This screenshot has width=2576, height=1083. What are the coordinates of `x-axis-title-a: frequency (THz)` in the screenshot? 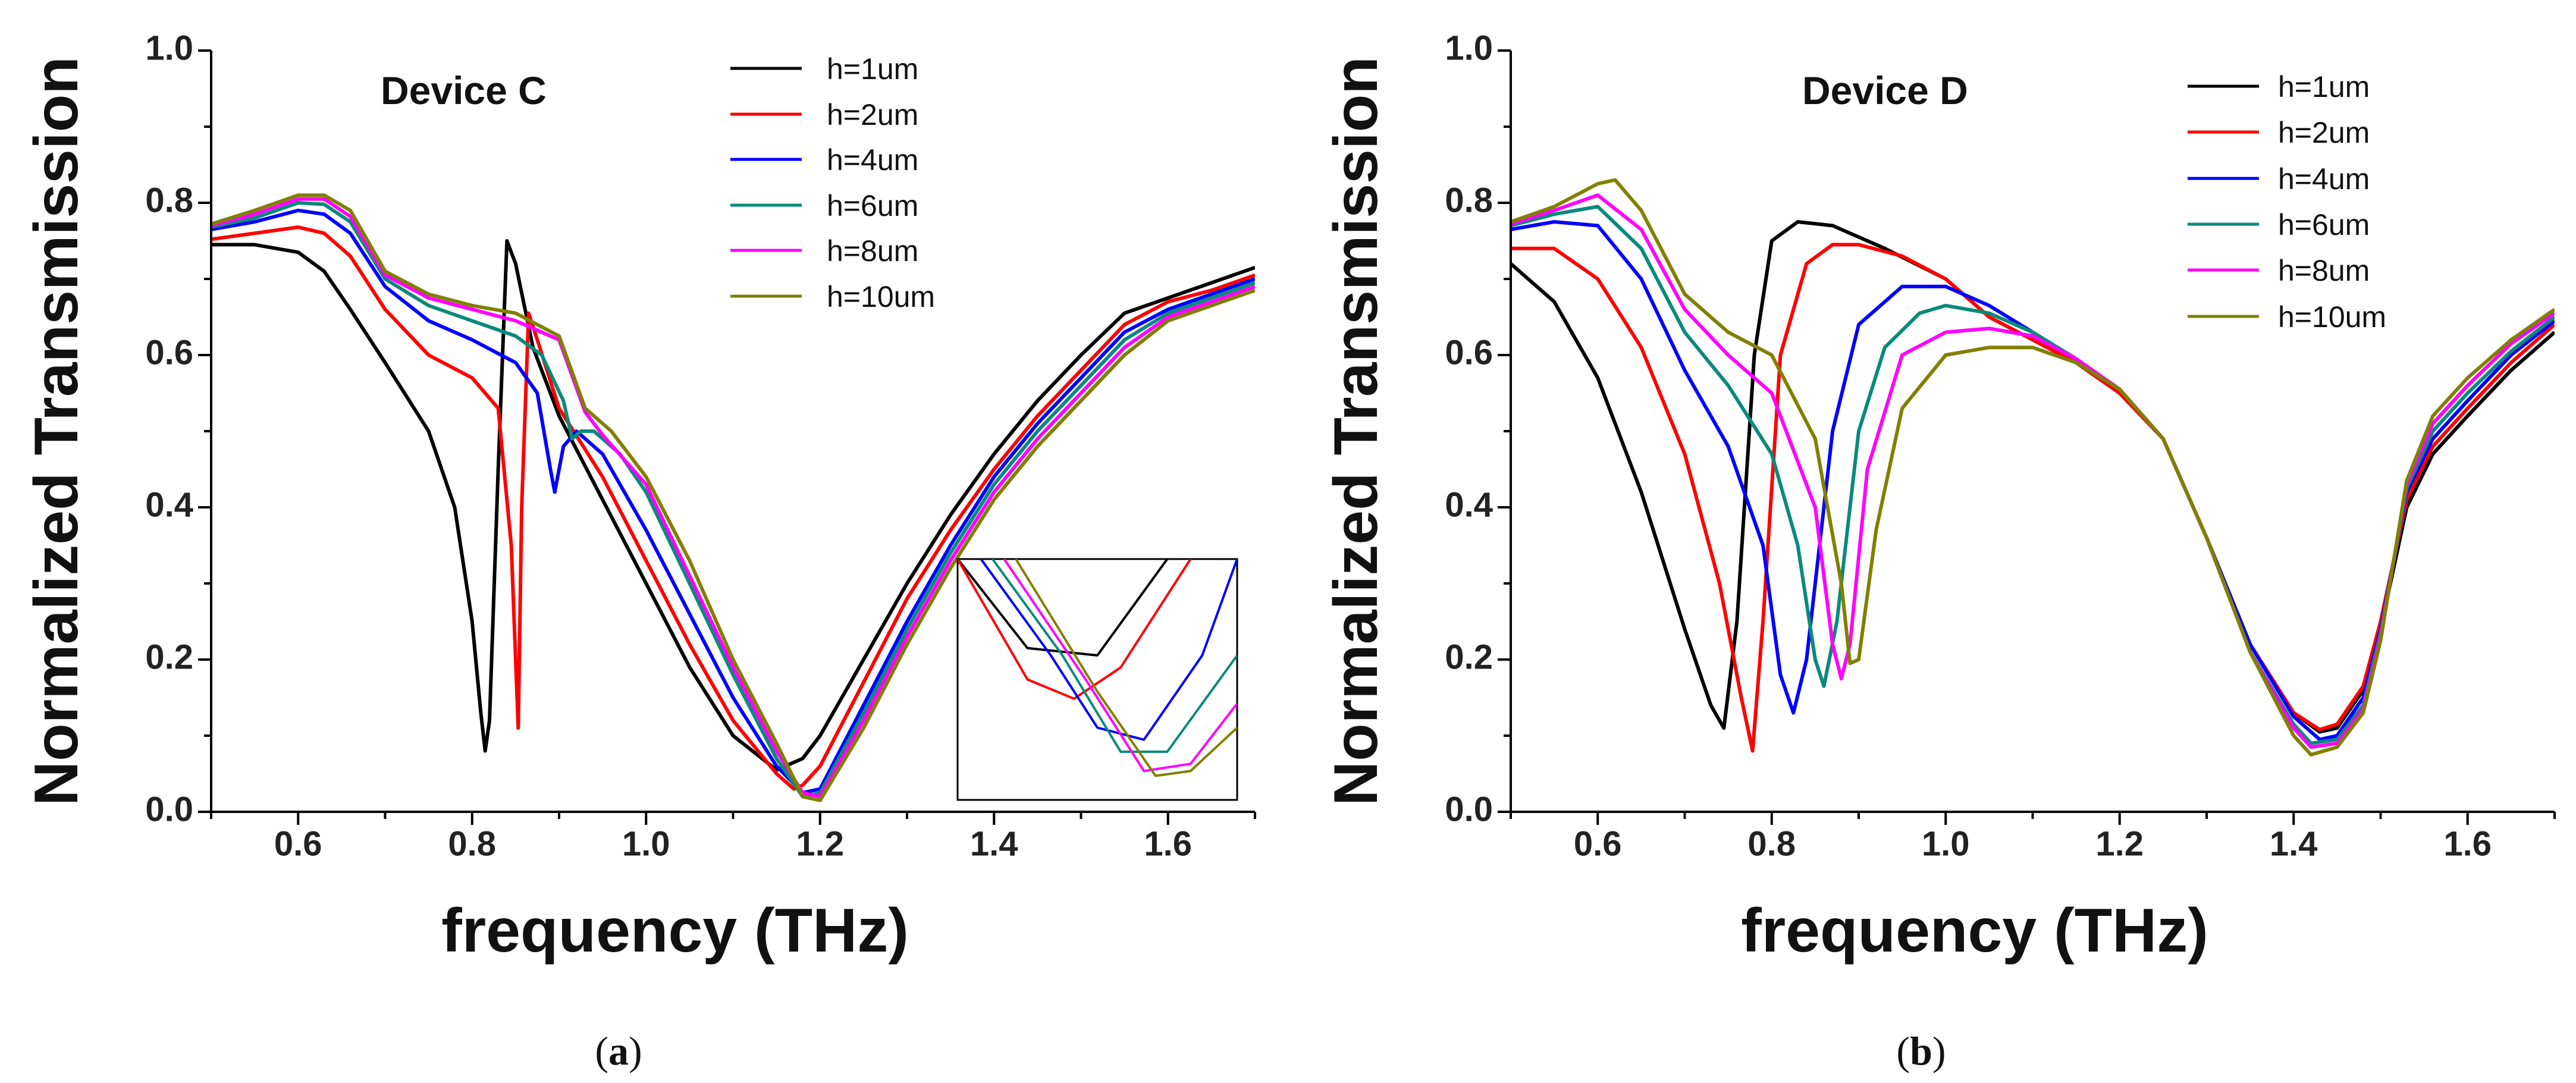 It's located at (675, 930).